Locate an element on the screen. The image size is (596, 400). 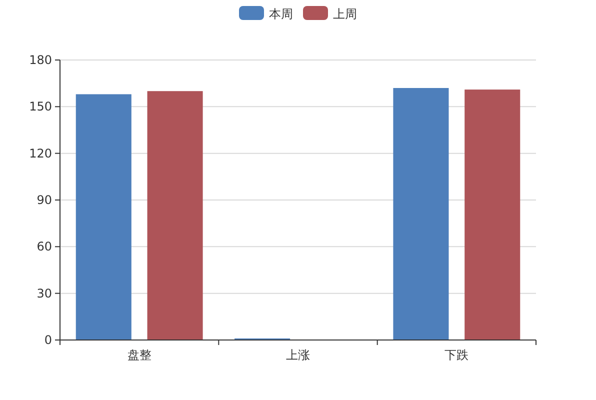
y-tick-label: 180 is located at coordinates (40, 60).